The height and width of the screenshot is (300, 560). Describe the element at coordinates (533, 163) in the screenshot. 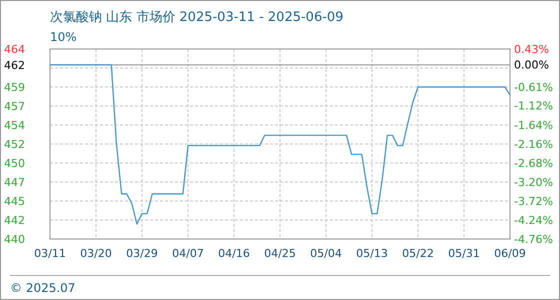

I see `y2-tick-label: -2.68%` at that location.